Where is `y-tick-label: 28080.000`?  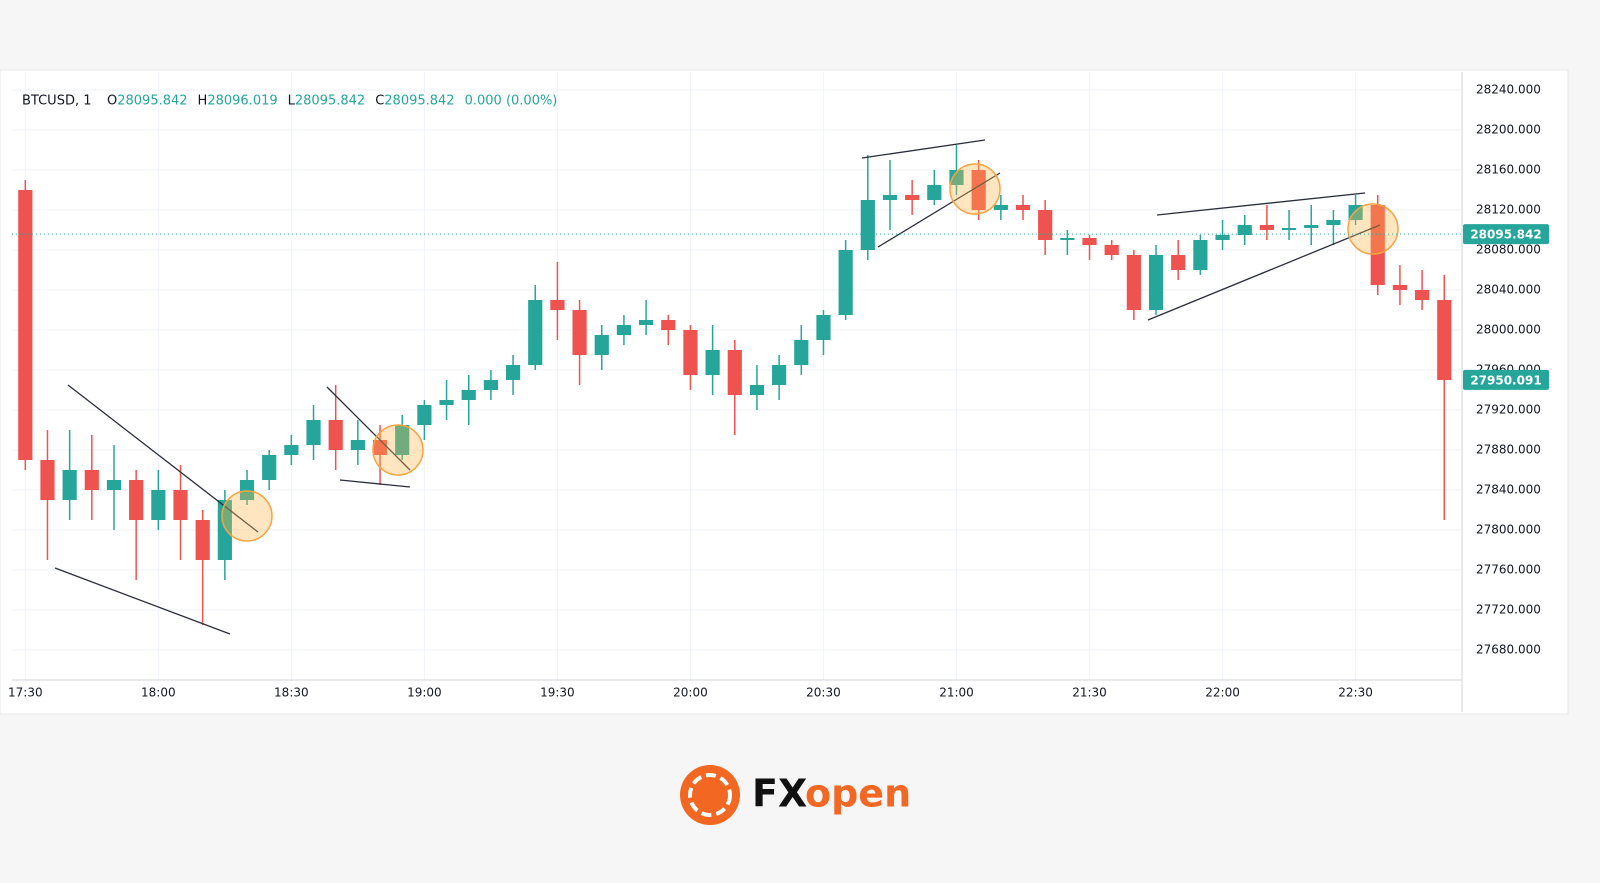 y-tick-label: 28080.000 is located at coordinates (1508, 250).